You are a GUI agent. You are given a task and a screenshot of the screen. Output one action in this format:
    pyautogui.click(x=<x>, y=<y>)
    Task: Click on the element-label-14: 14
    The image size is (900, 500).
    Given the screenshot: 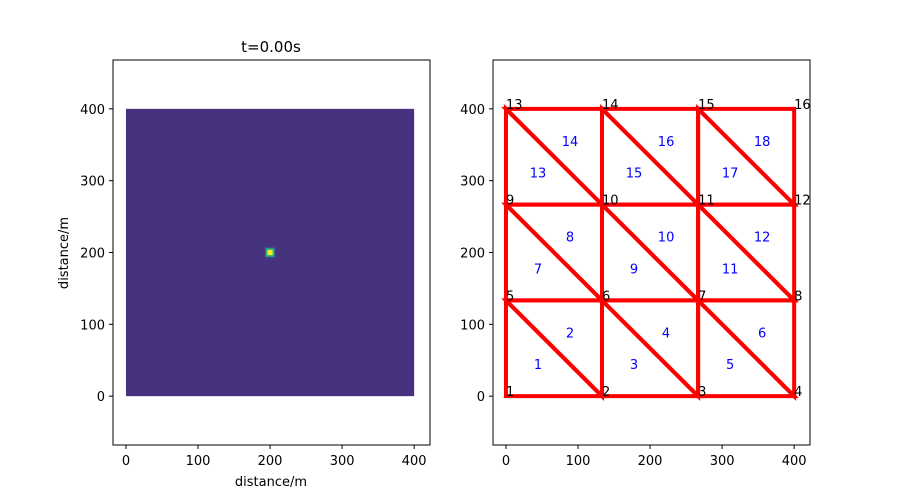 What is the action you would take?
    pyautogui.click(x=570, y=142)
    